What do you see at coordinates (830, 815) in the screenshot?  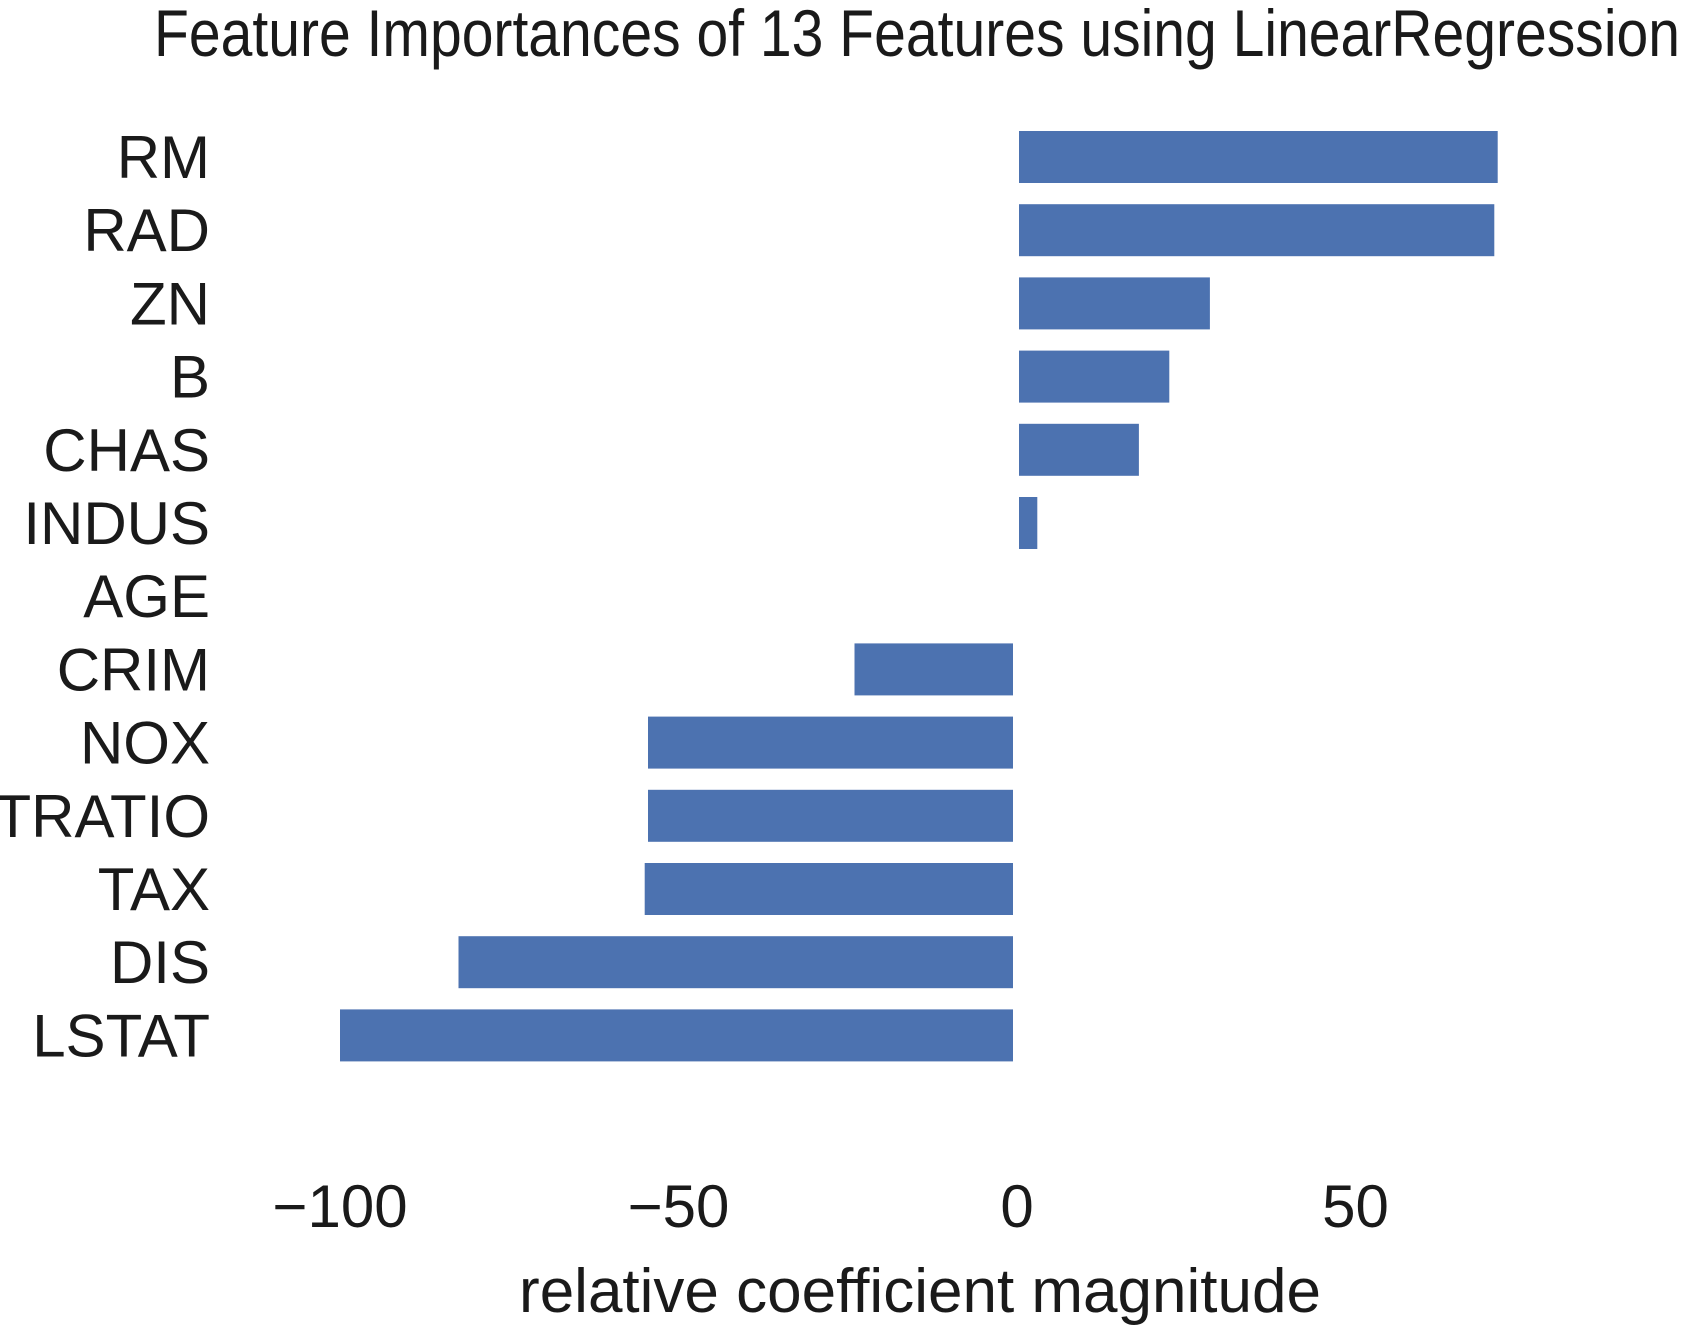 I see `bar-ptratio` at bounding box center [830, 815].